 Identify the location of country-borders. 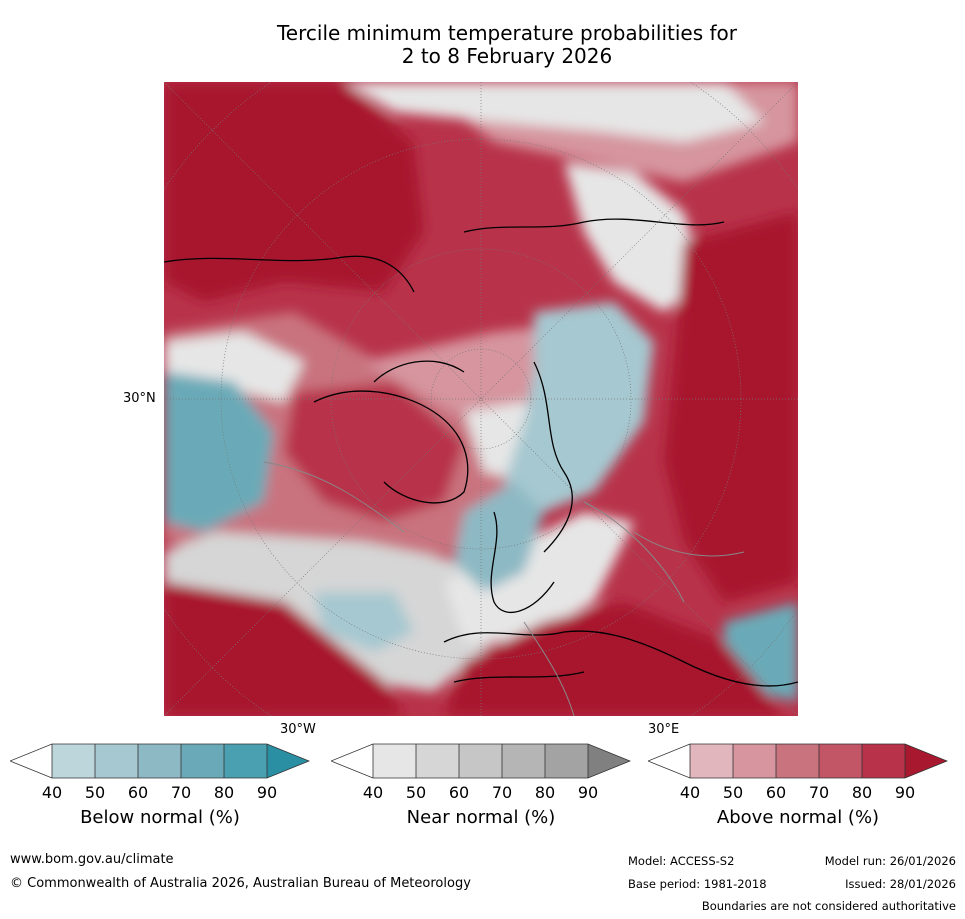
(504, 588).